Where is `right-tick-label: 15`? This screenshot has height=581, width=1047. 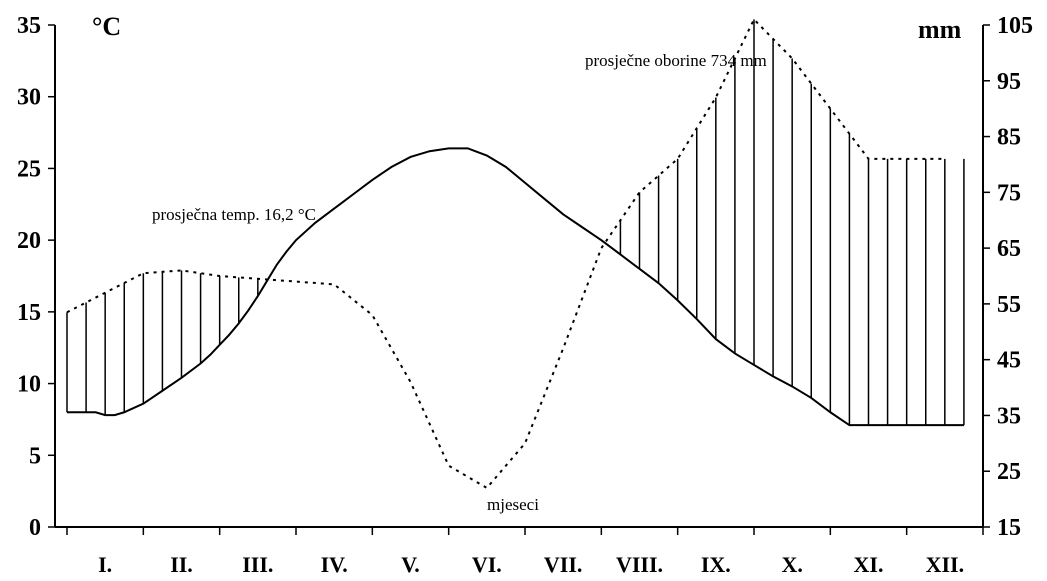 right-tick-label: 15 is located at coordinates (1009, 528).